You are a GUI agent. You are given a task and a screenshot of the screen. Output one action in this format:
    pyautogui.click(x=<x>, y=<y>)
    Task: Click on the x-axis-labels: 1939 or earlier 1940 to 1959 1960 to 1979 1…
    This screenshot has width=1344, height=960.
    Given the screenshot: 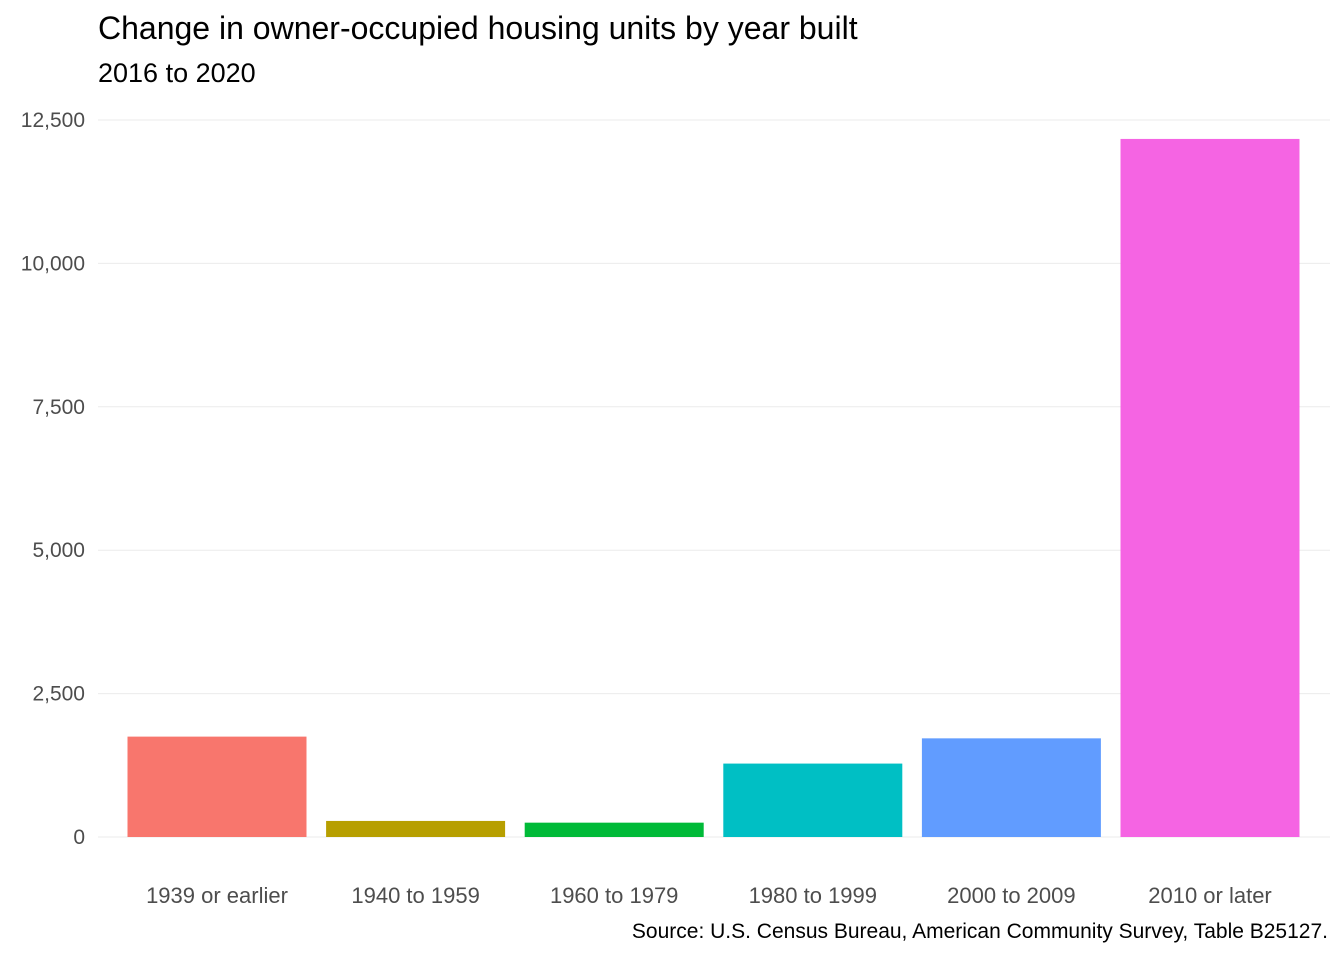 What is the action you would take?
    pyautogui.click(x=709, y=895)
    